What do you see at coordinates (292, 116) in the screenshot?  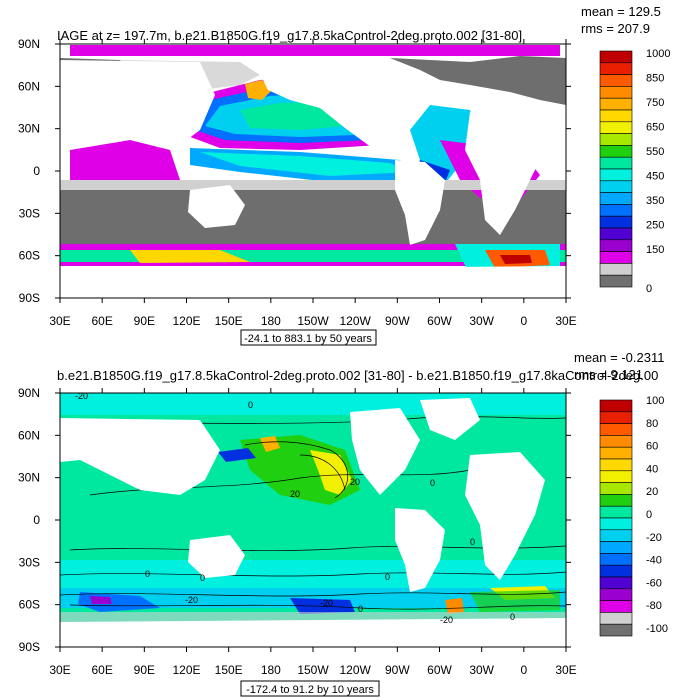 I see `panel1-npac-green` at bounding box center [292, 116].